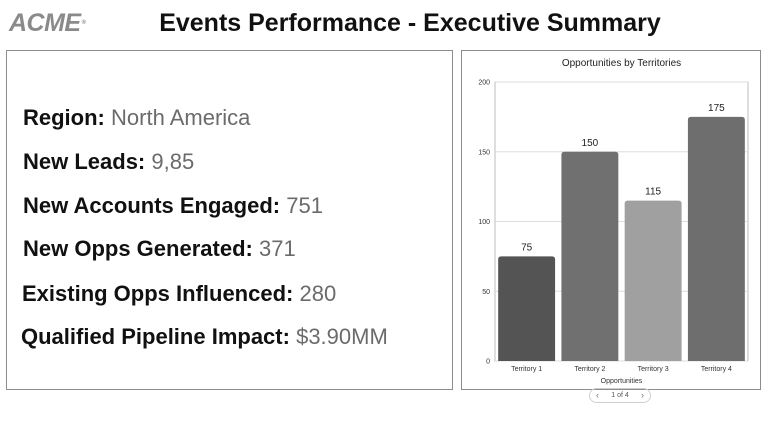  Describe the element at coordinates (716, 108) in the screenshot. I see `data-label: 175` at that location.